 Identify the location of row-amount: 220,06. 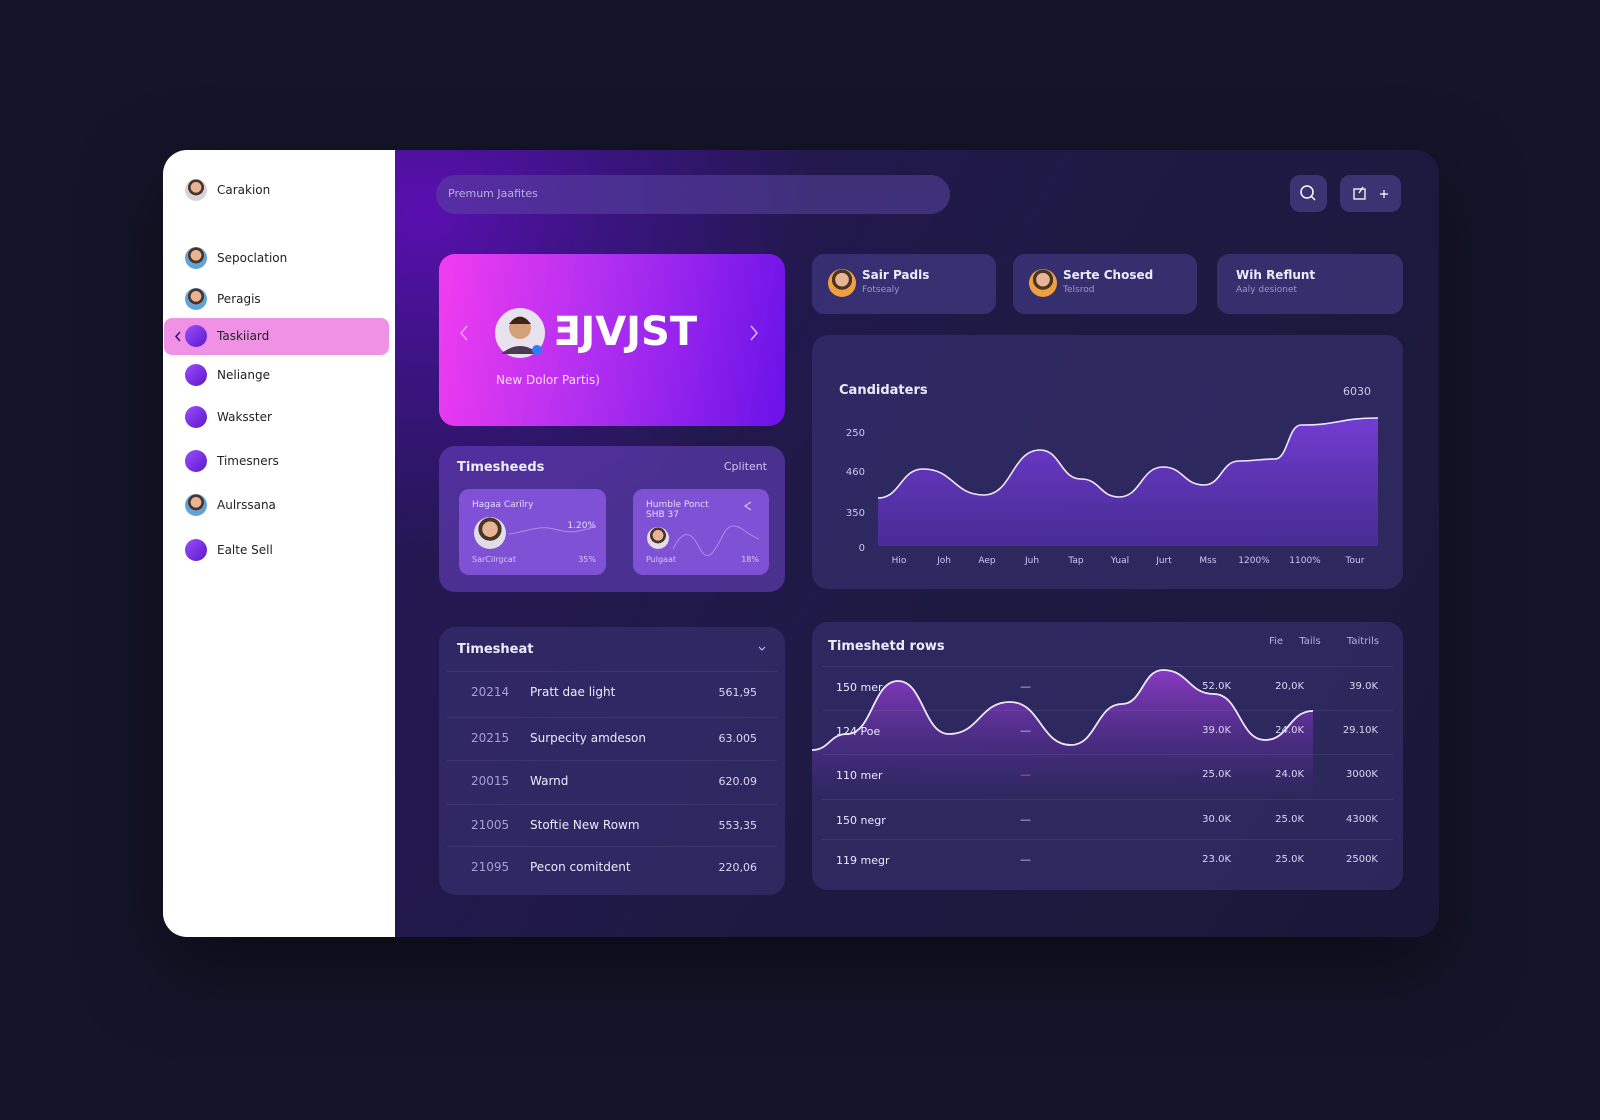
(738, 867).